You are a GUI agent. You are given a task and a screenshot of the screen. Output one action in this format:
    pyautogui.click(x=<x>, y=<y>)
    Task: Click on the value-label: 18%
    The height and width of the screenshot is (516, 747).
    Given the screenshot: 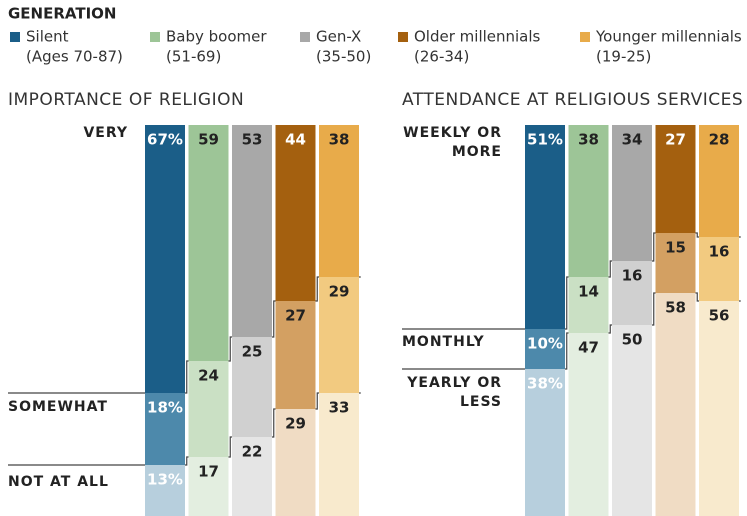 What is the action you would take?
    pyautogui.click(x=165, y=408)
    